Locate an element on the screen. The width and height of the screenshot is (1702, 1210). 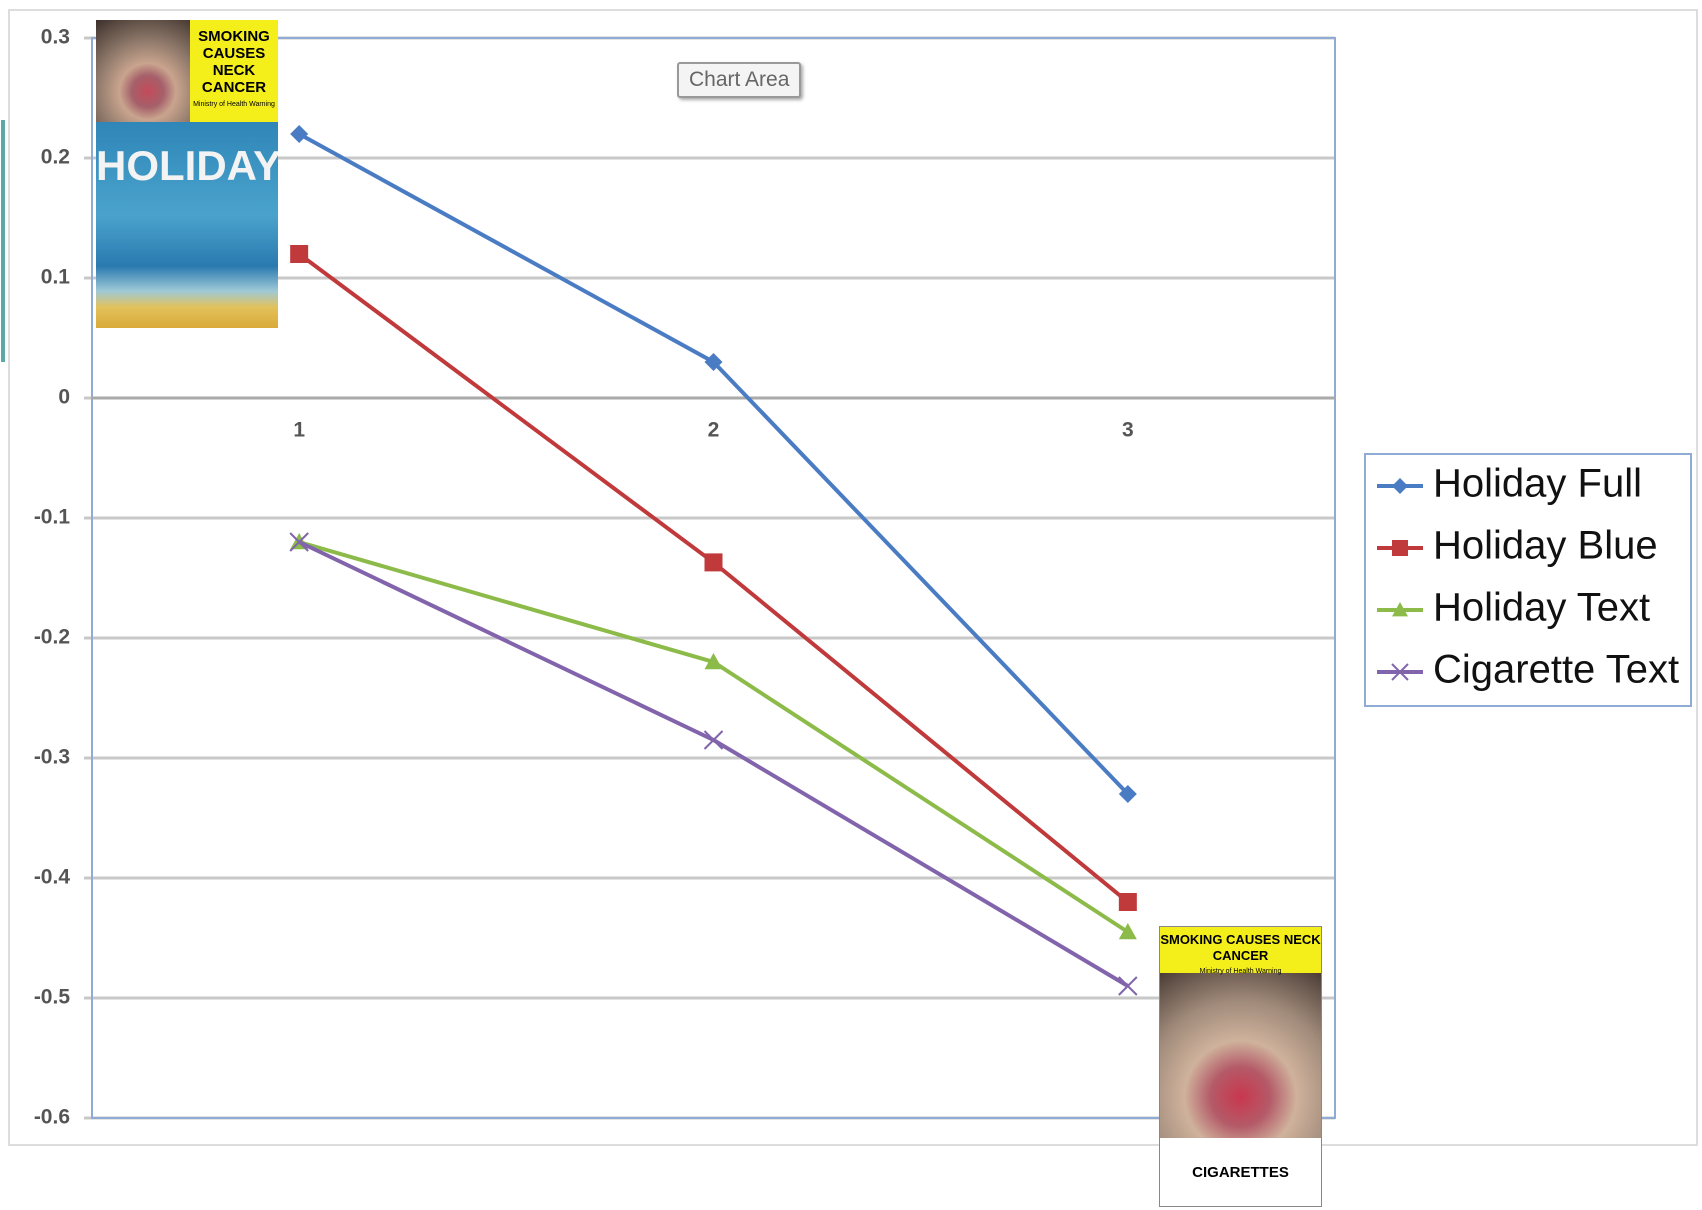
y-tick-label: -0.2 is located at coordinates (52, 637).